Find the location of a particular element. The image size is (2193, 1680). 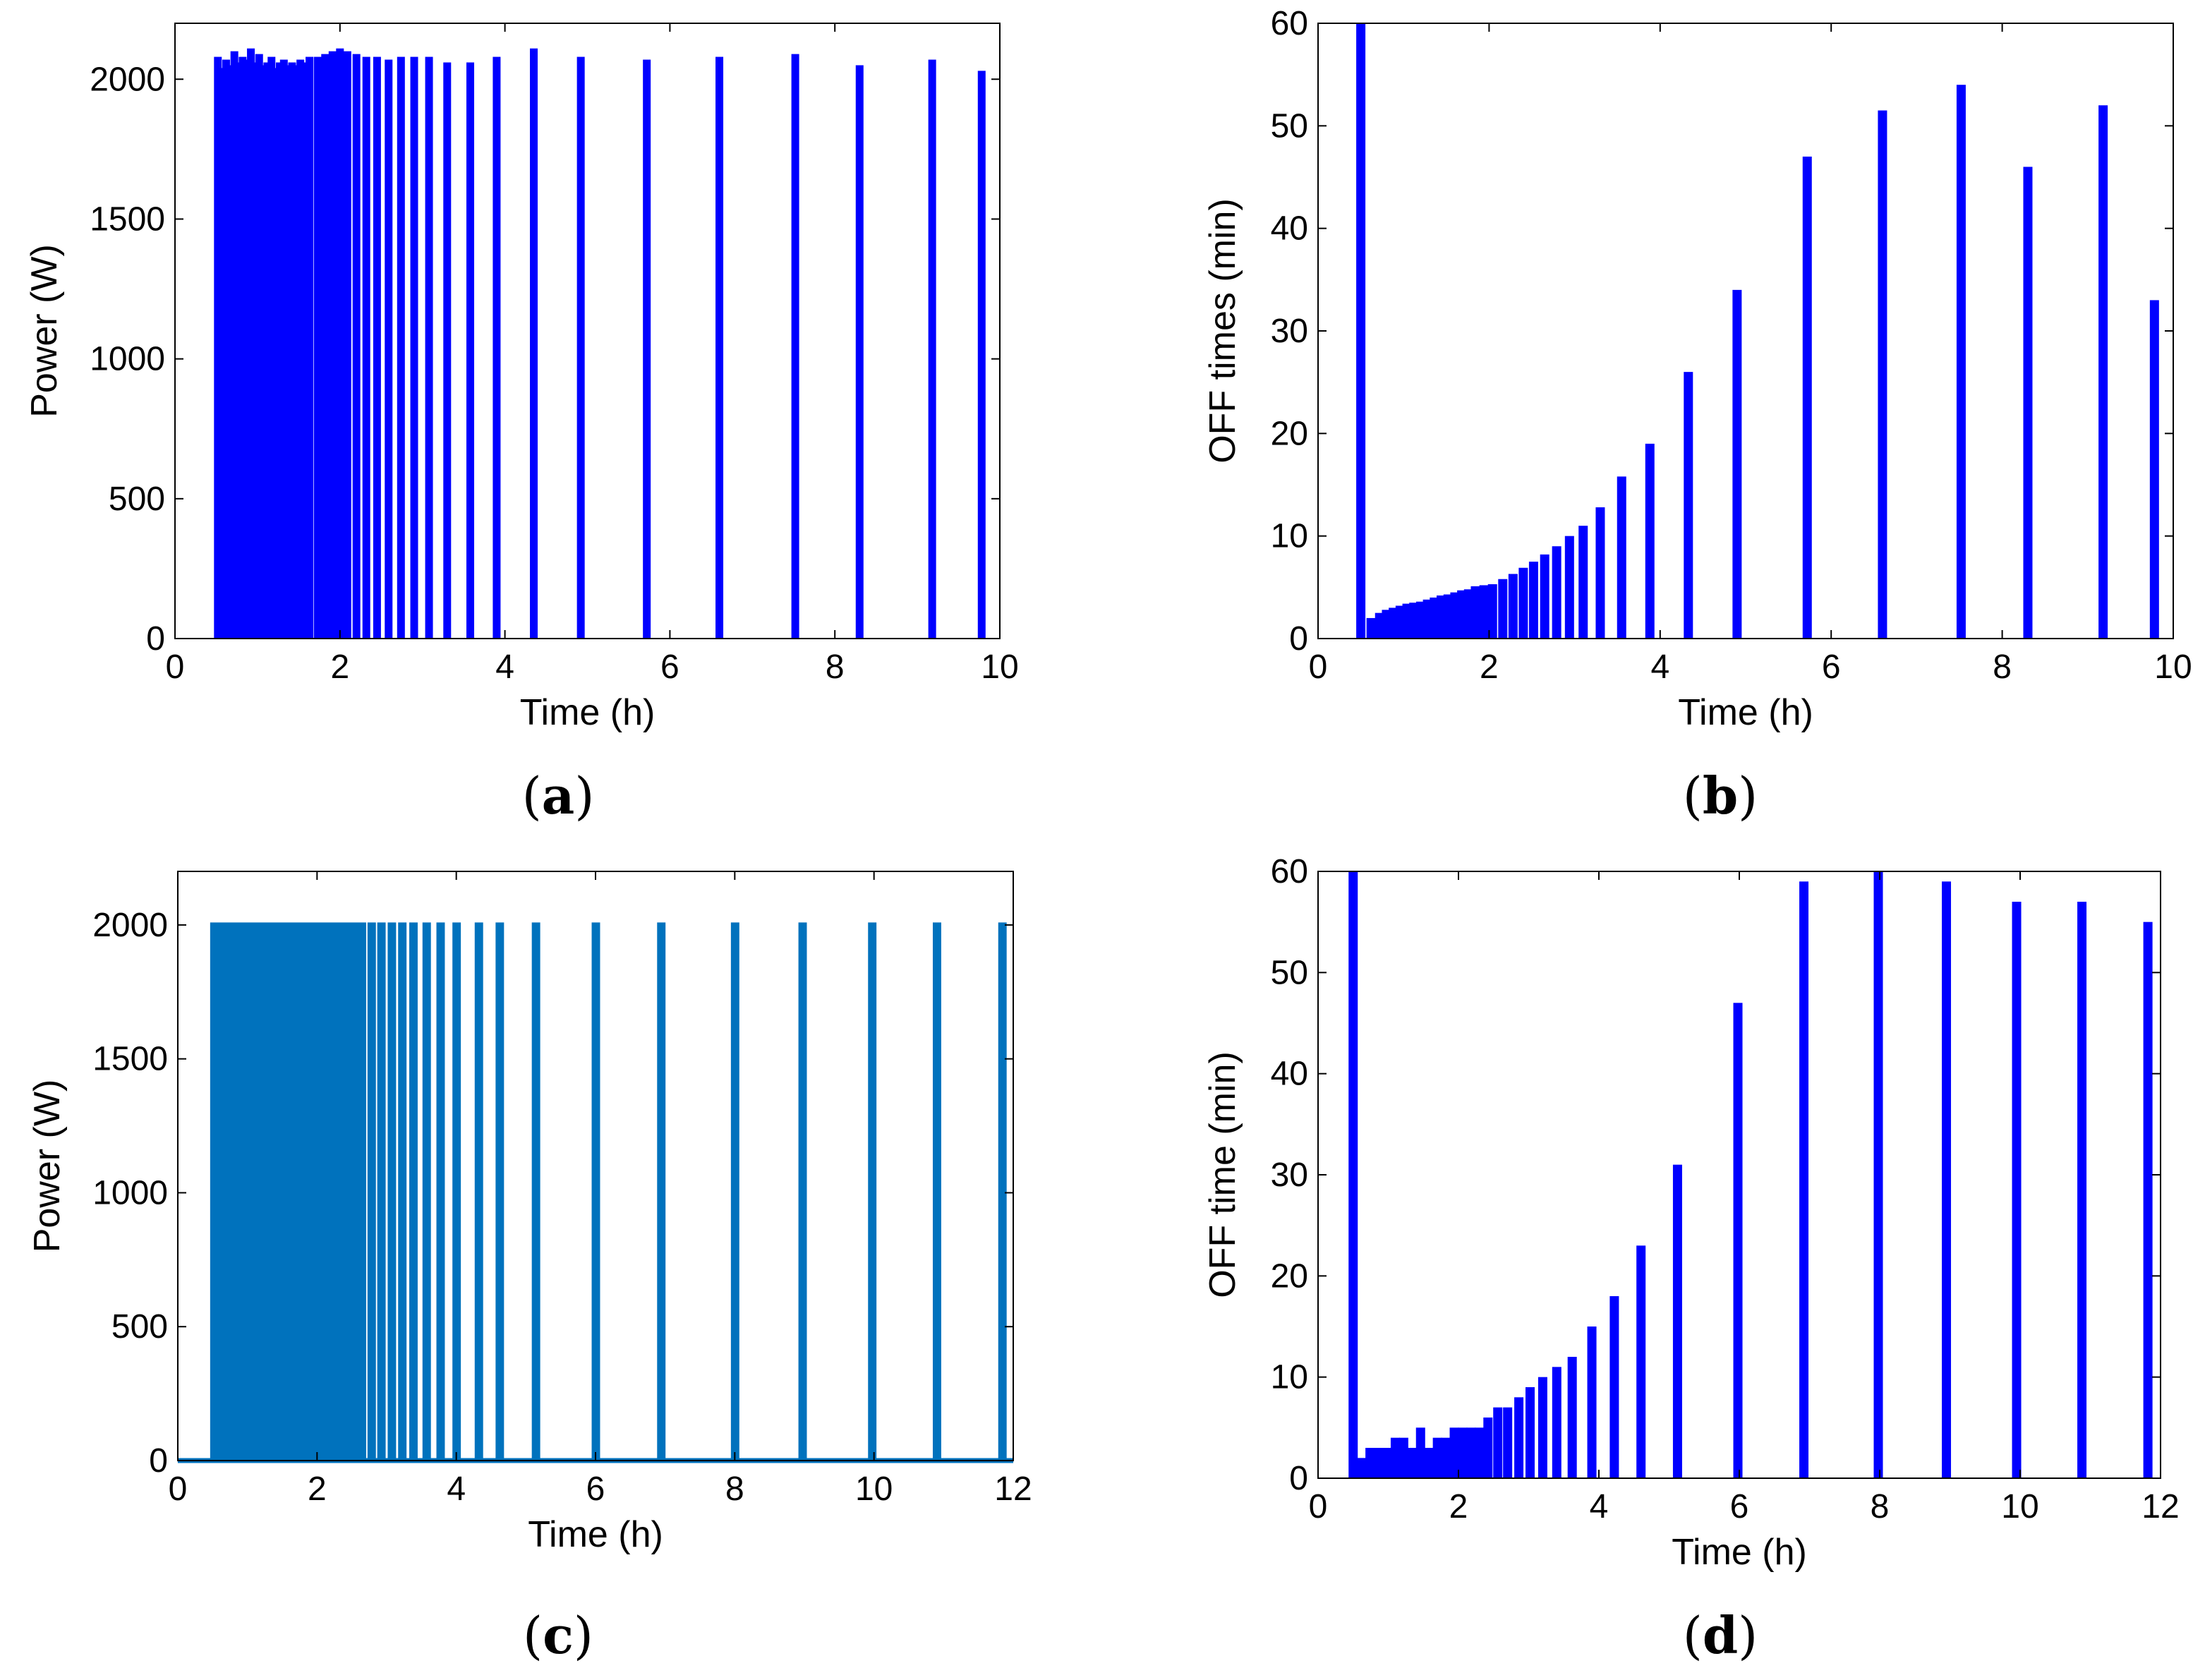

x-tick-label-b-0: 0 is located at coordinates (1318, 667).